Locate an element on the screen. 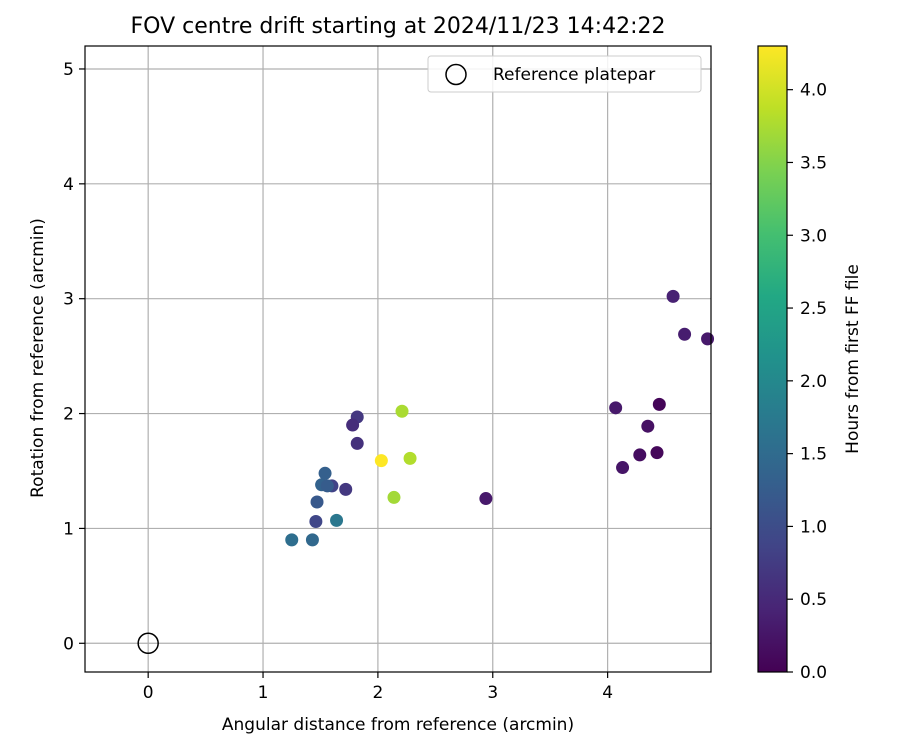 Image resolution: width=900 pixels, height=750 pixels. y-tick-label: 5 is located at coordinates (68, 70).